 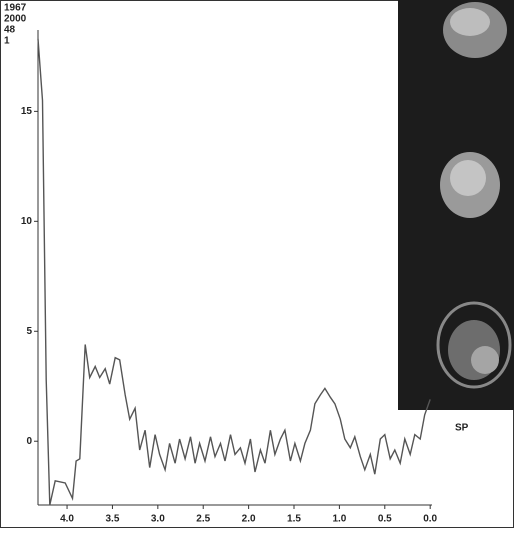 What do you see at coordinates (27, 111) in the screenshot?
I see `y-tick-label: 15` at bounding box center [27, 111].